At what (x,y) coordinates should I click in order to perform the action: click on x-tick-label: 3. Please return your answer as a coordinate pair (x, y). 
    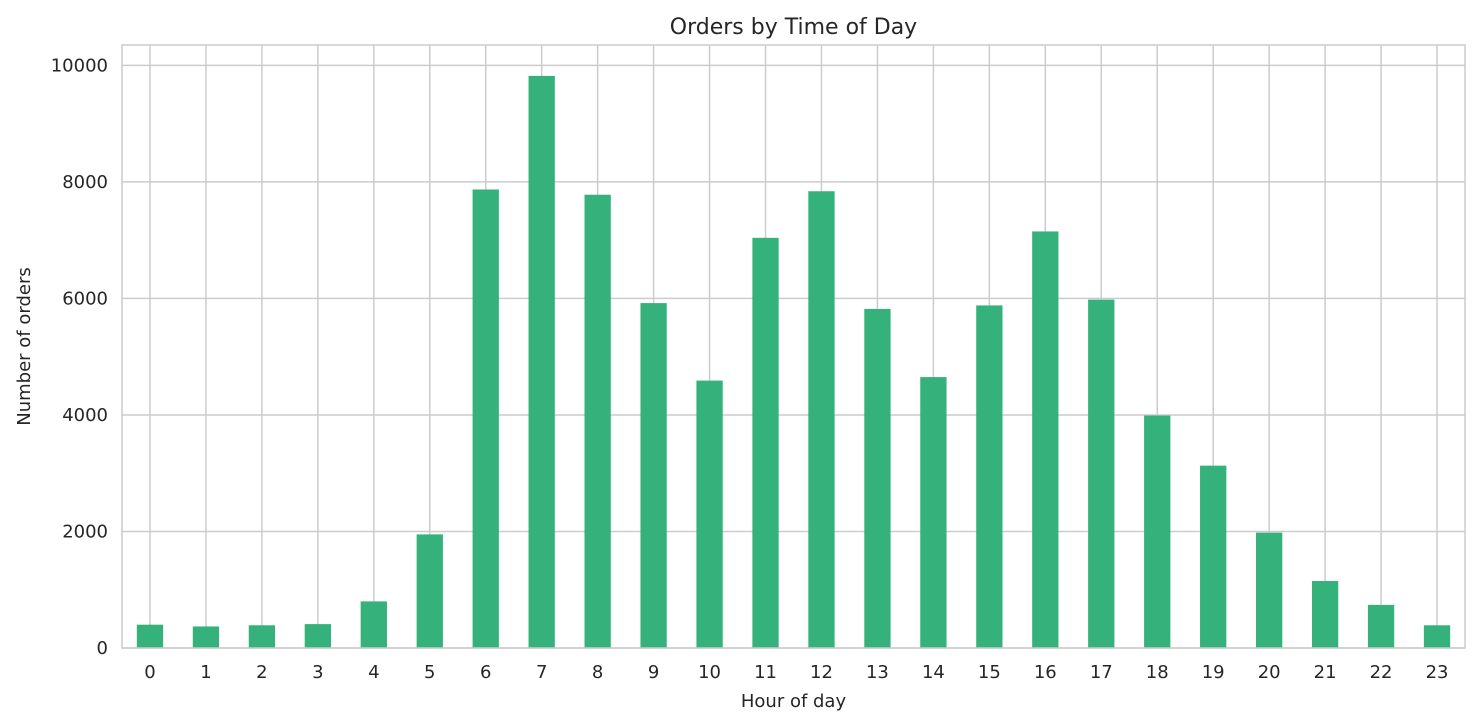
    Looking at the image, I should click on (317, 672).